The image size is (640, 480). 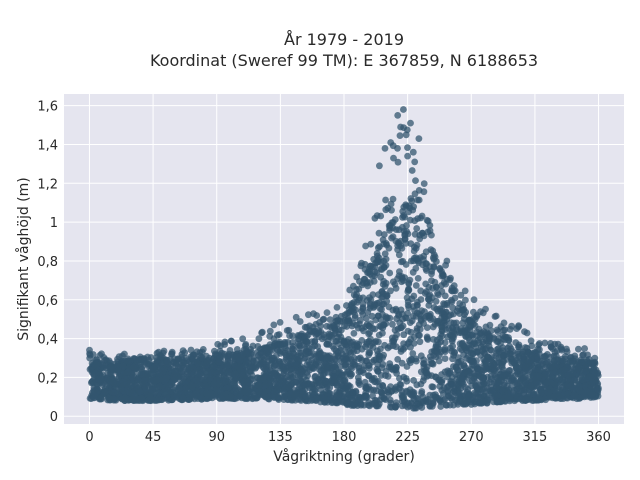 What do you see at coordinates (348, 437) in the screenshot?
I see `x-axis-ticks: 0 45 90 135 180 225 270 315 360` at bounding box center [348, 437].